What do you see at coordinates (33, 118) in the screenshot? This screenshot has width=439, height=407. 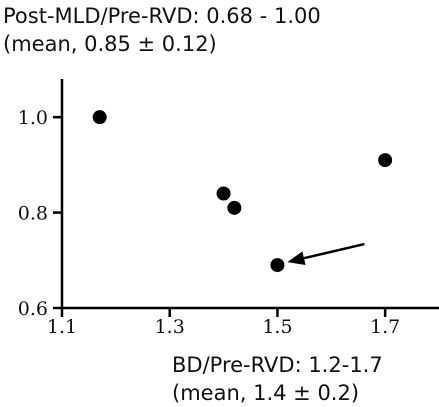 I see `y-tick-label: 1.0` at bounding box center [33, 118].